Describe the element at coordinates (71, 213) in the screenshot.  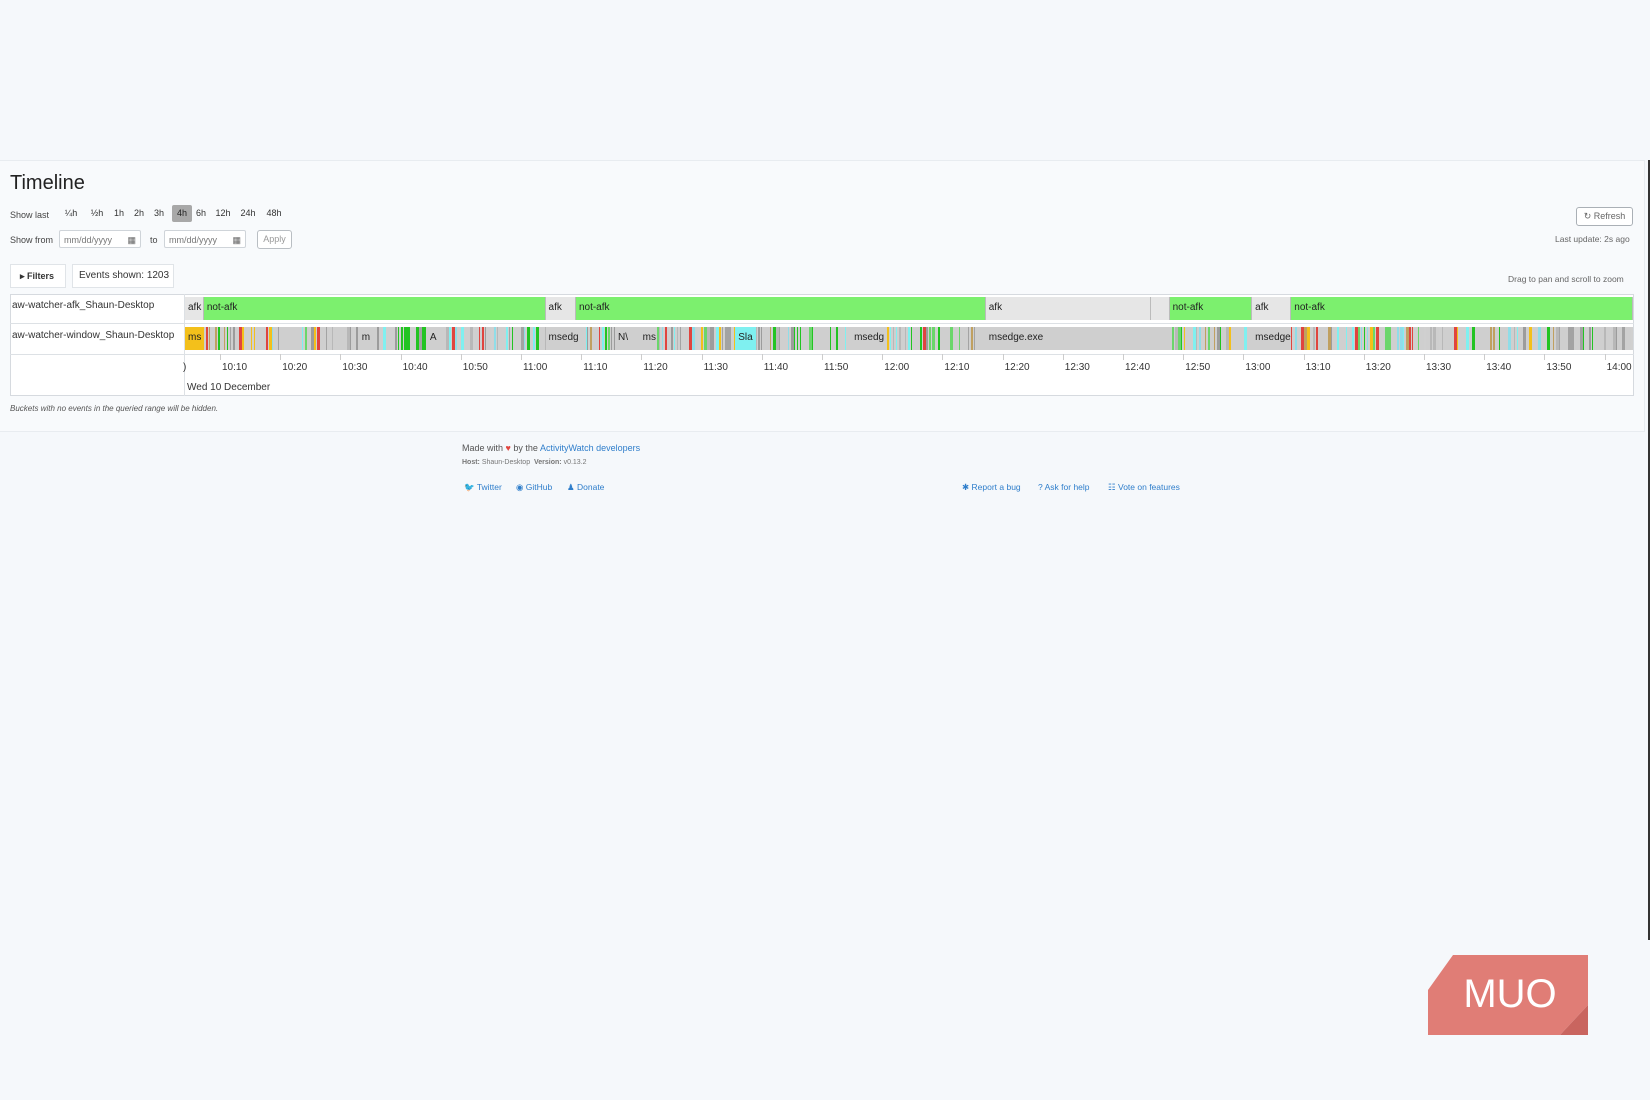
I see `range-button: ¼h` at that location.